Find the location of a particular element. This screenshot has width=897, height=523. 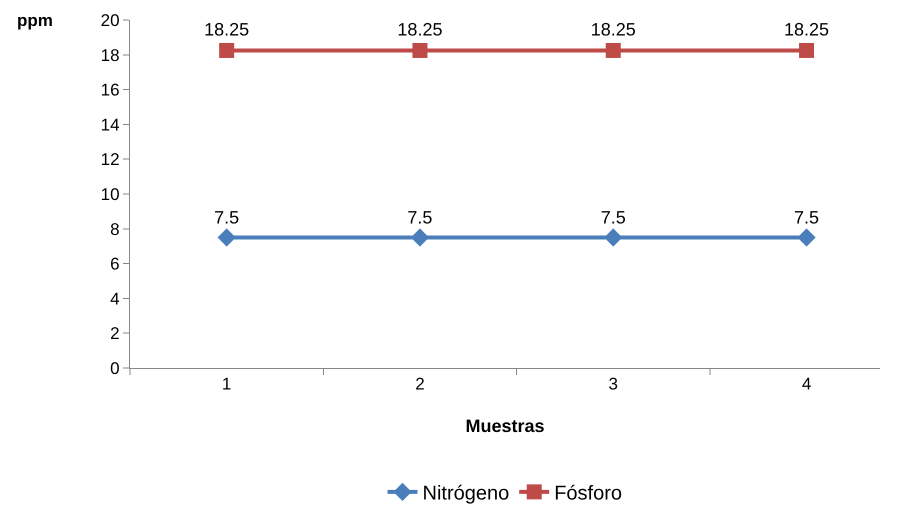

y-tick-label: 10 is located at coordinates (110, 194).